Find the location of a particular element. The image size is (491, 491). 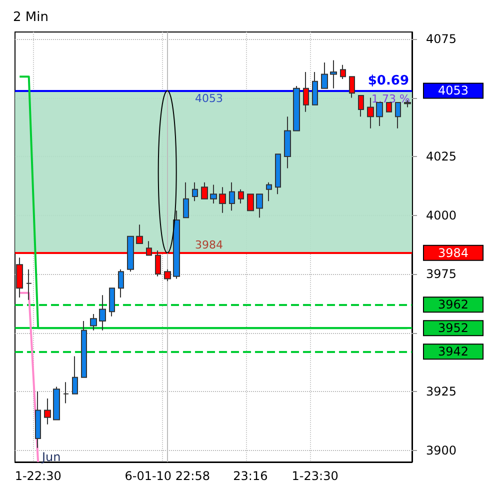

ref-line-label: 3952 is located at coordinates (453, 328).